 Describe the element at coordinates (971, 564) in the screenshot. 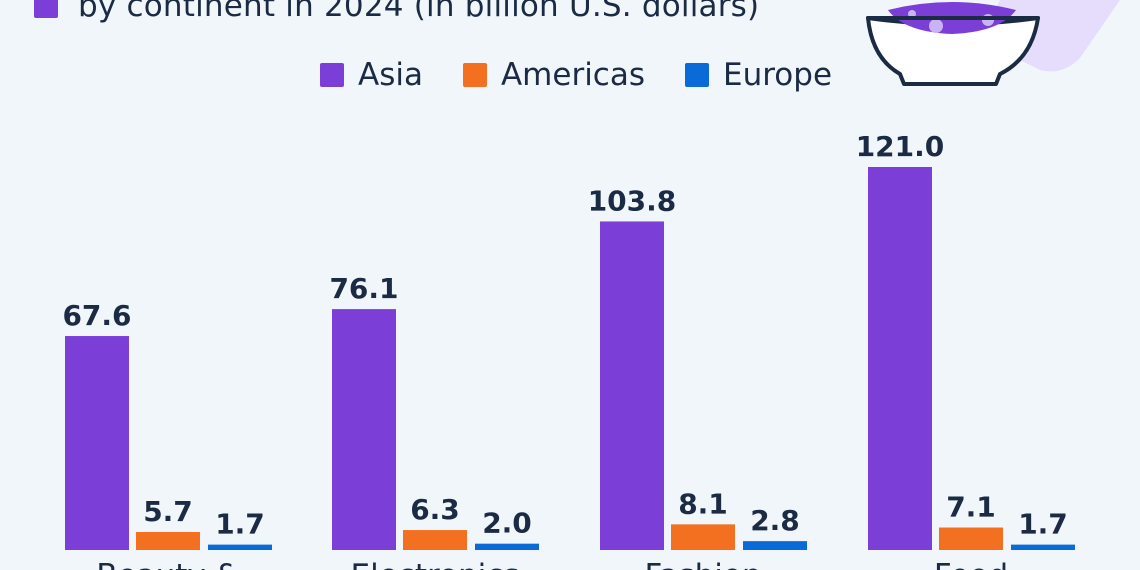

I see `category-label-3: Food` at that location.